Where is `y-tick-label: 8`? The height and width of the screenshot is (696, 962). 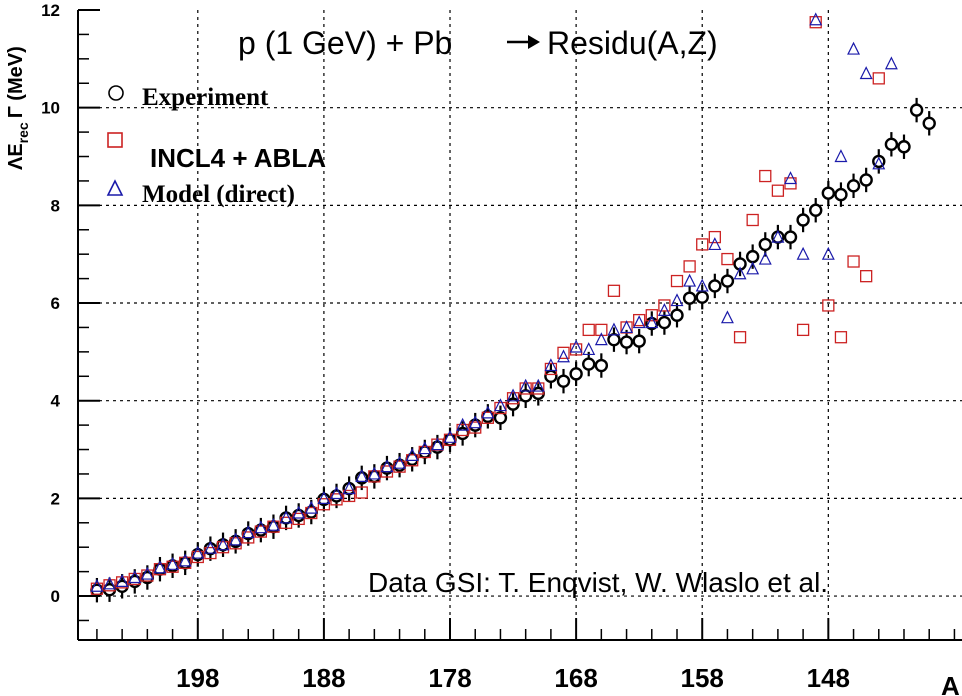
y-tick-label: 8 is located at coordinates (55, 205).